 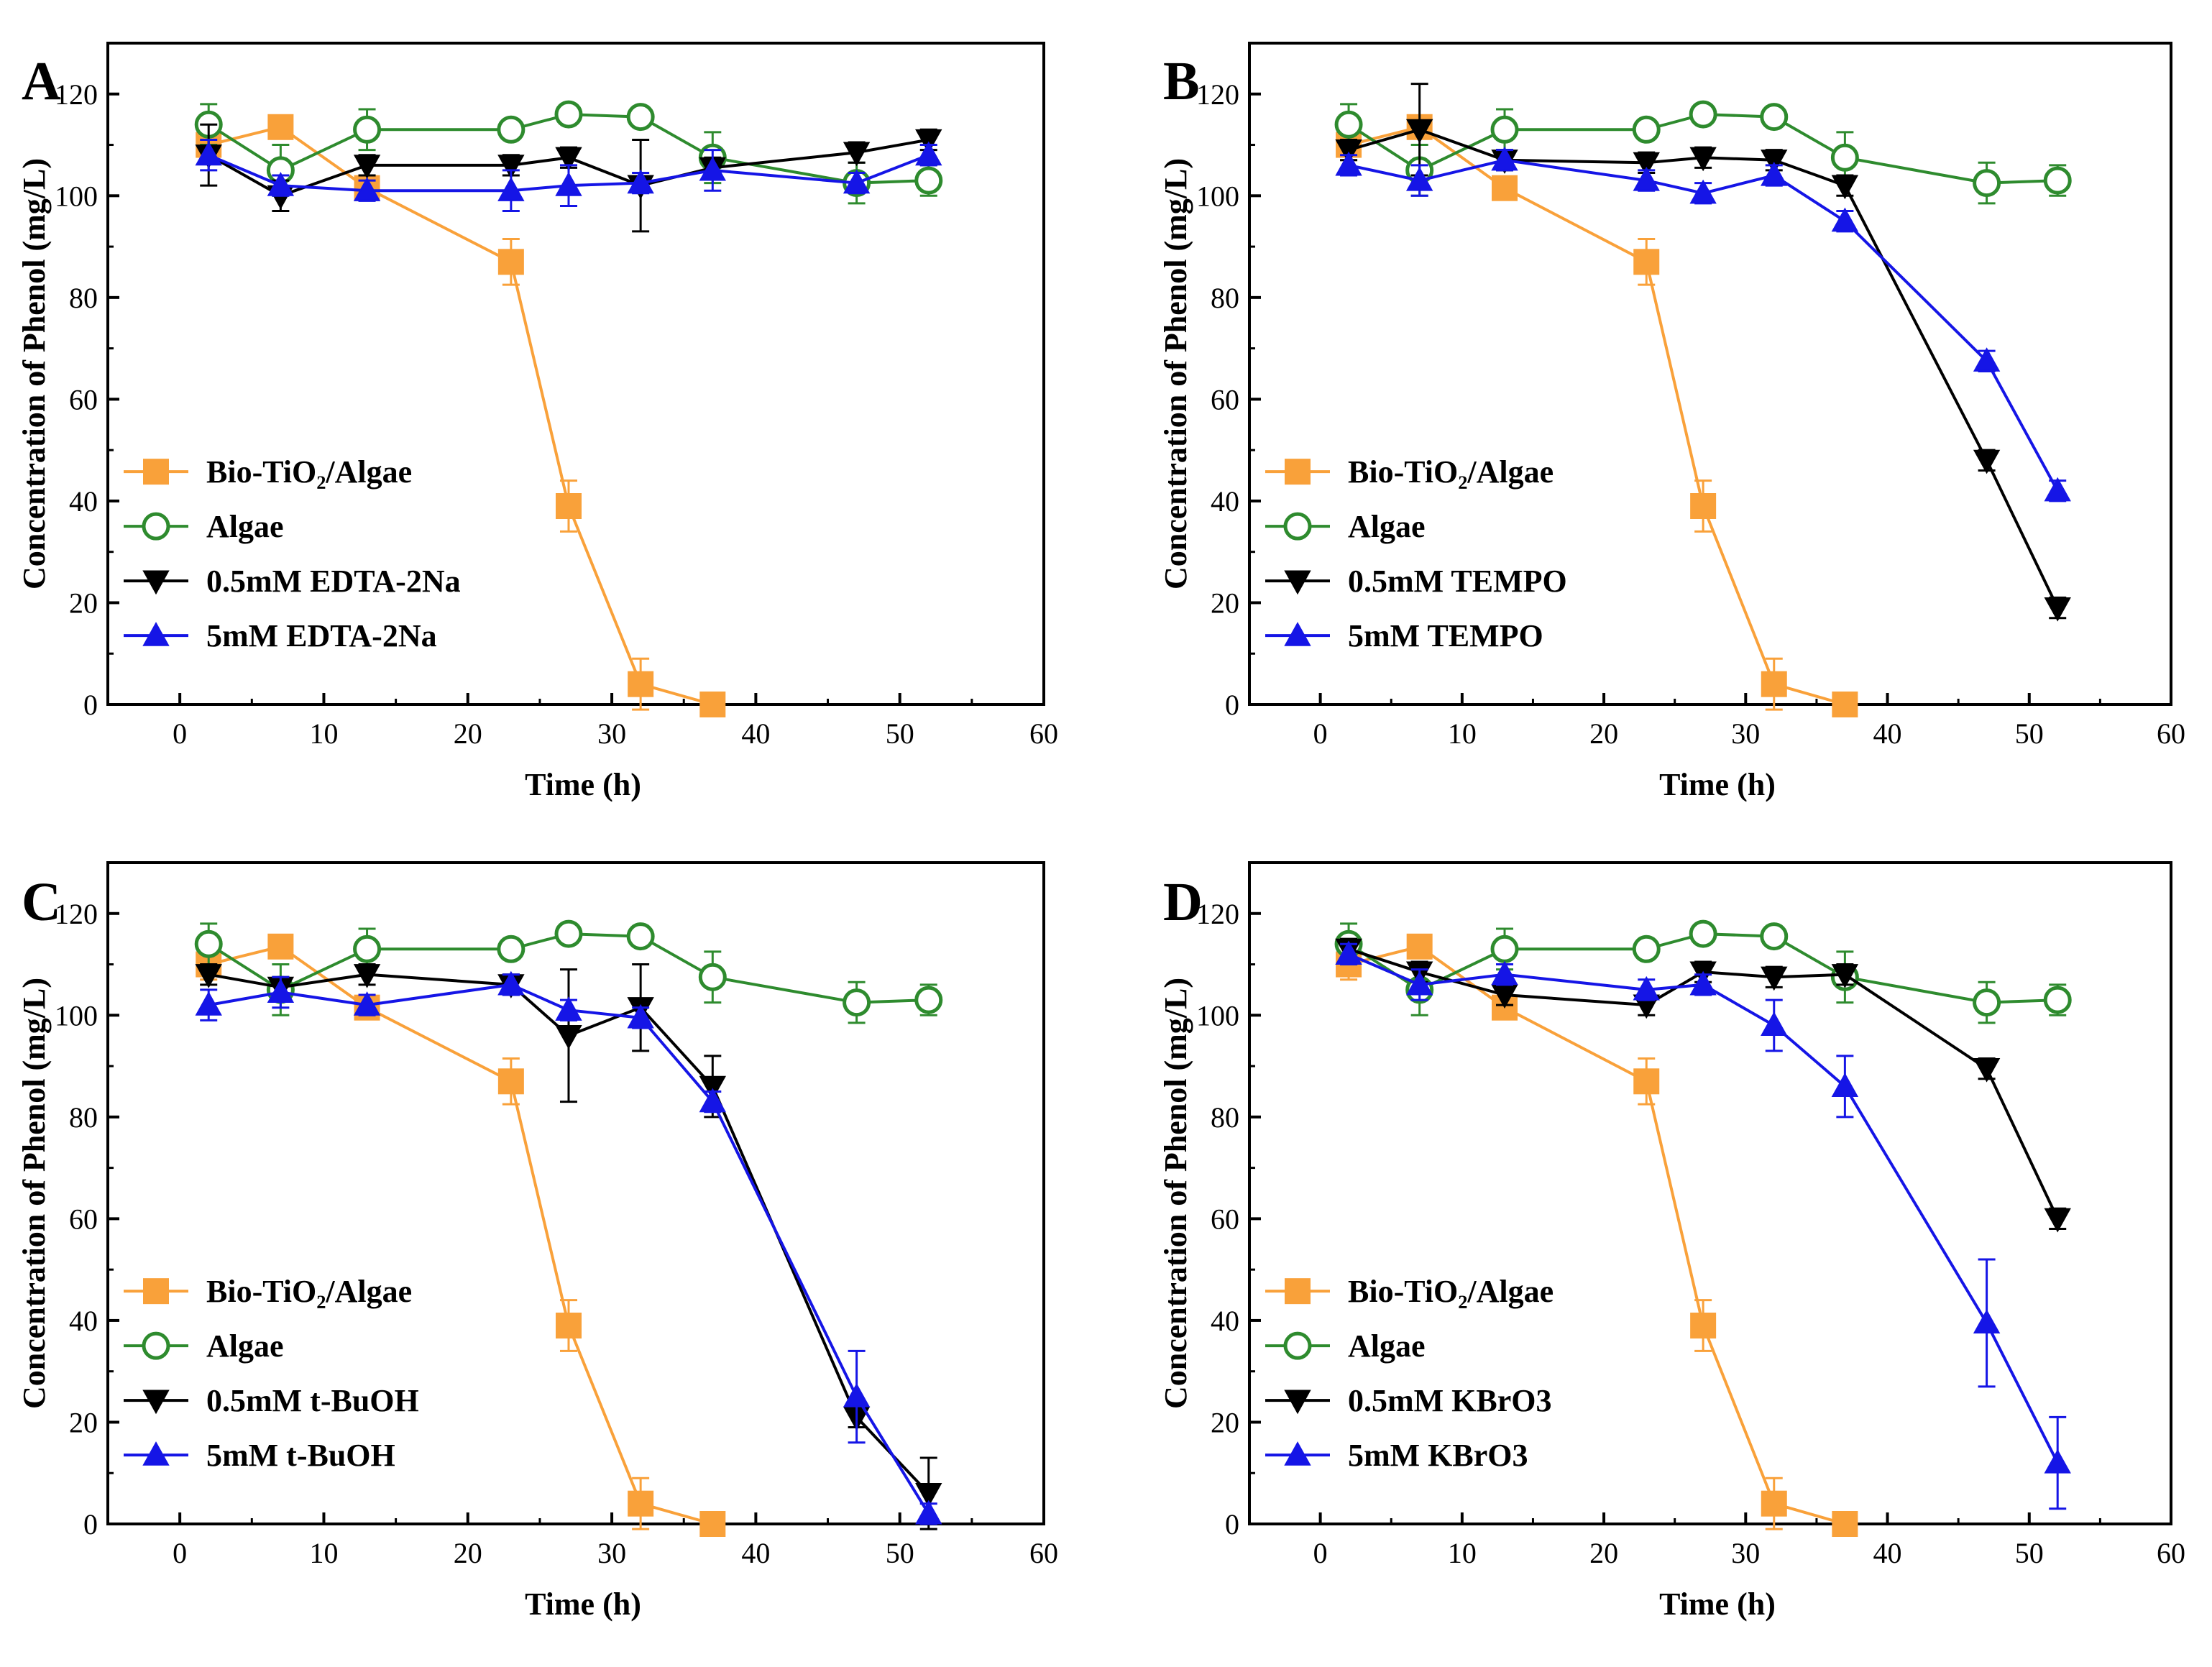 I want to click on x-tick-label: 60, so click(x=1043, y=1553).